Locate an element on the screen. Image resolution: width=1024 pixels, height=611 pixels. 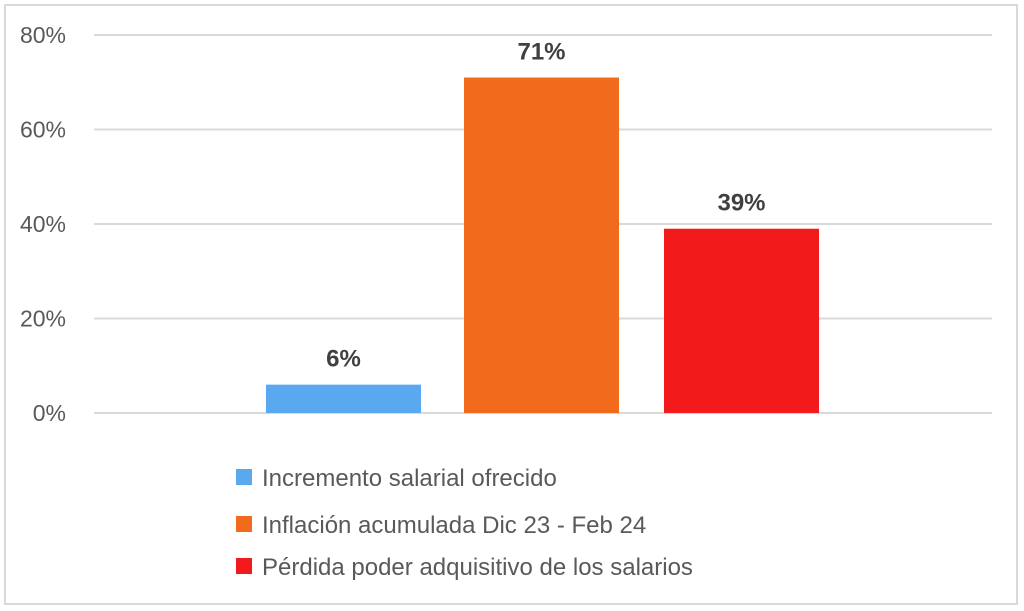
y-tick-label: 20% is located at coordinates (43, 319).